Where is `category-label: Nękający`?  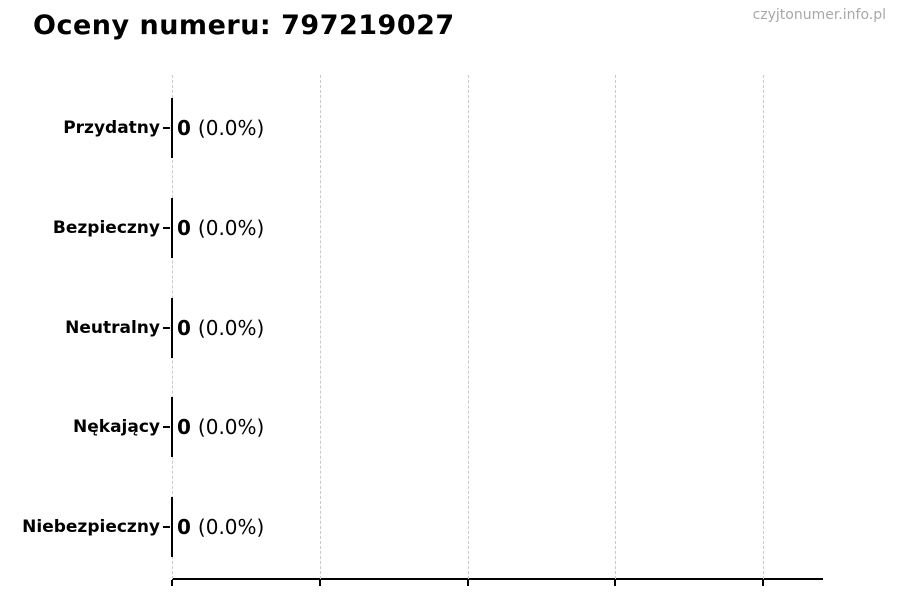
category-label: Nękający is located at coordinates (116, 427).